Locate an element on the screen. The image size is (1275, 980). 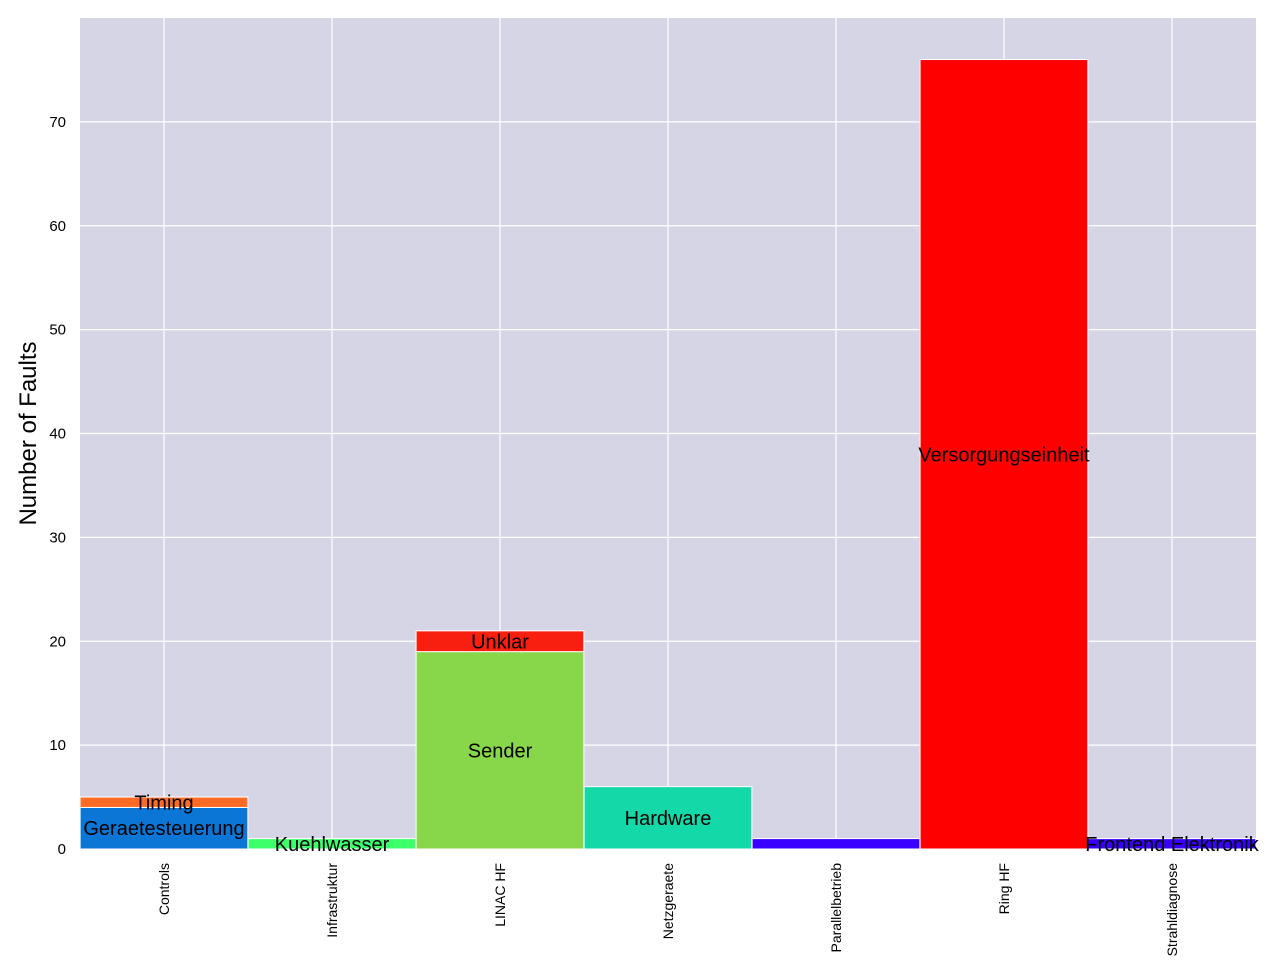
x-tick-label: Netzgeraete is located at coordinates (668, 901).